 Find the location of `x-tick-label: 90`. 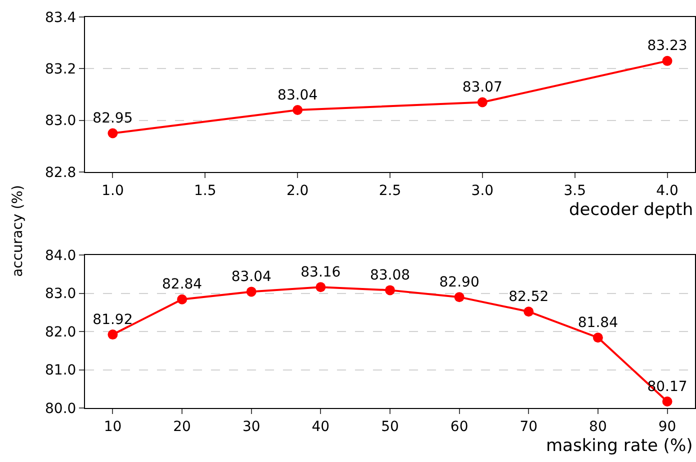

x-tick-label: 90 is located at coordinates (667, 426).